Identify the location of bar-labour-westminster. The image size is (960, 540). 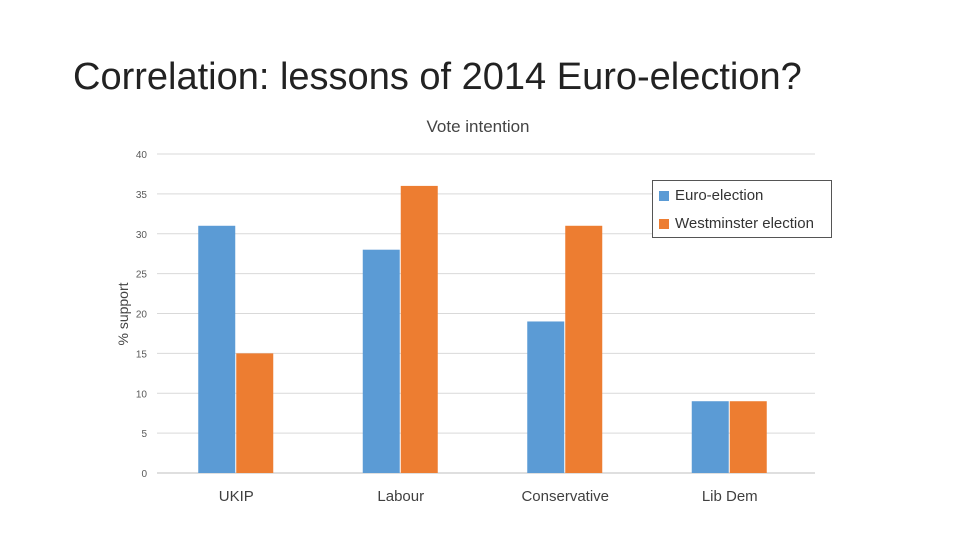
(419, 329).